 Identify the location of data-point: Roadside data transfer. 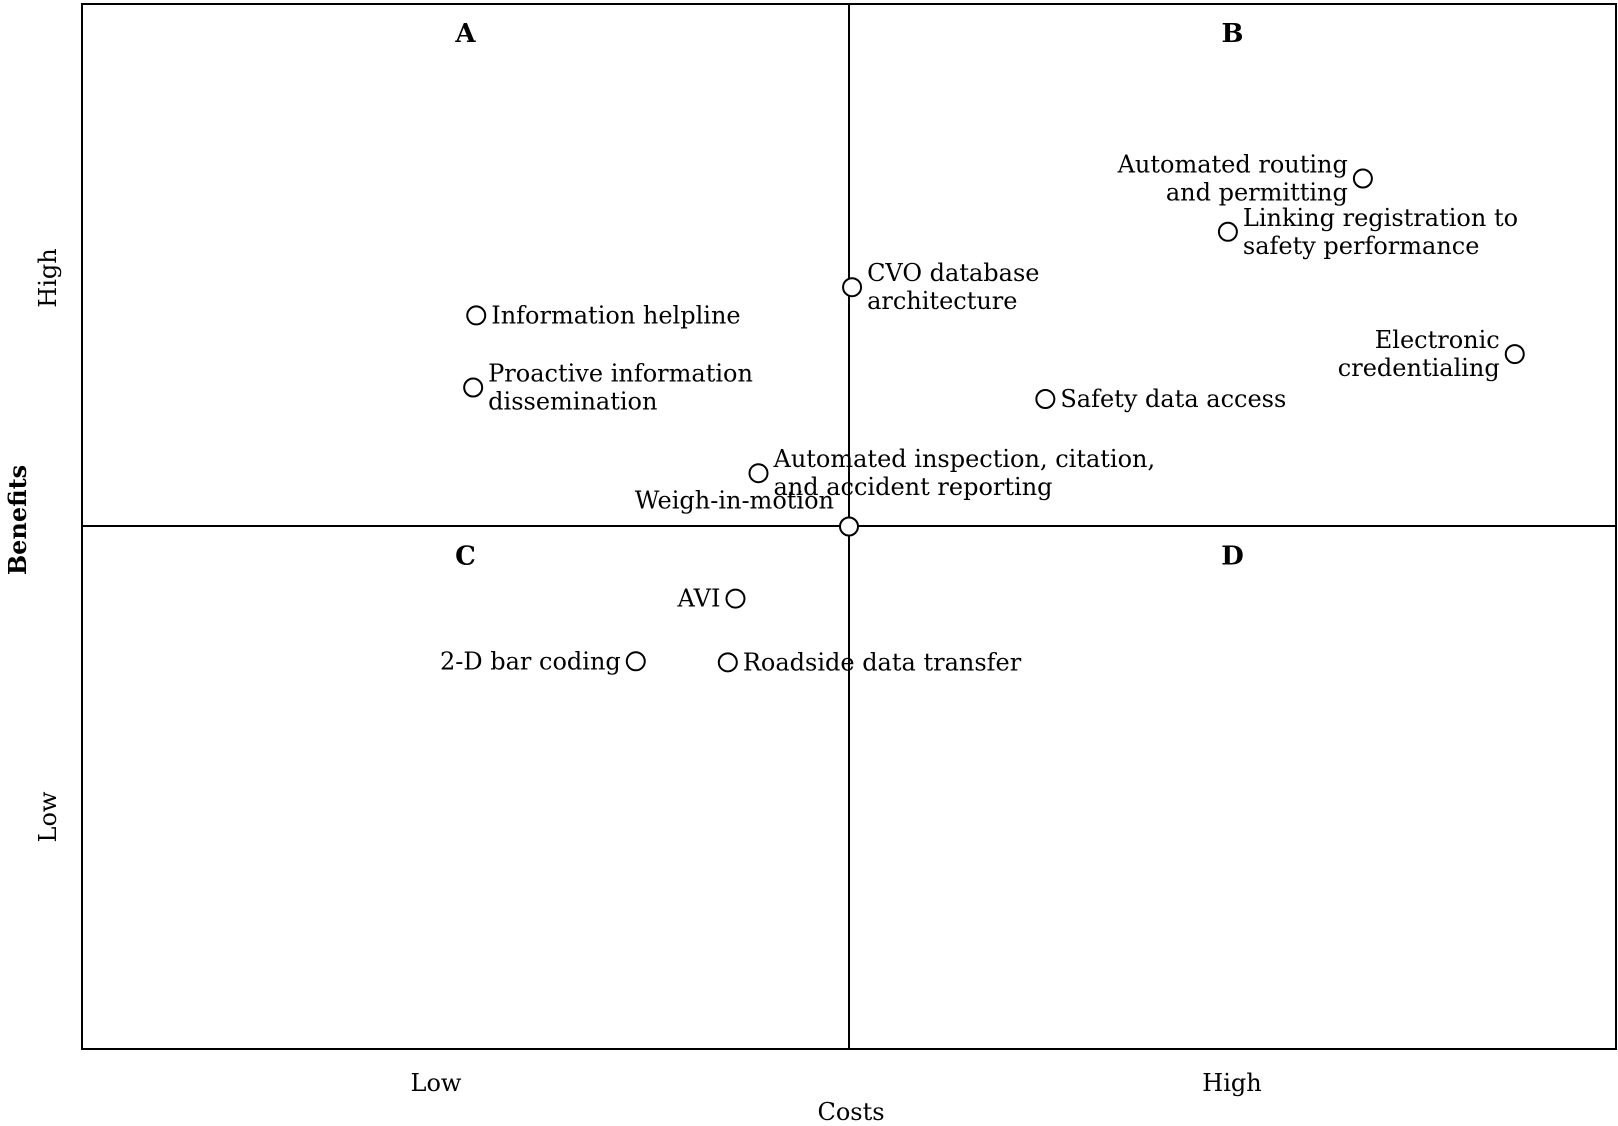
(869, 662).